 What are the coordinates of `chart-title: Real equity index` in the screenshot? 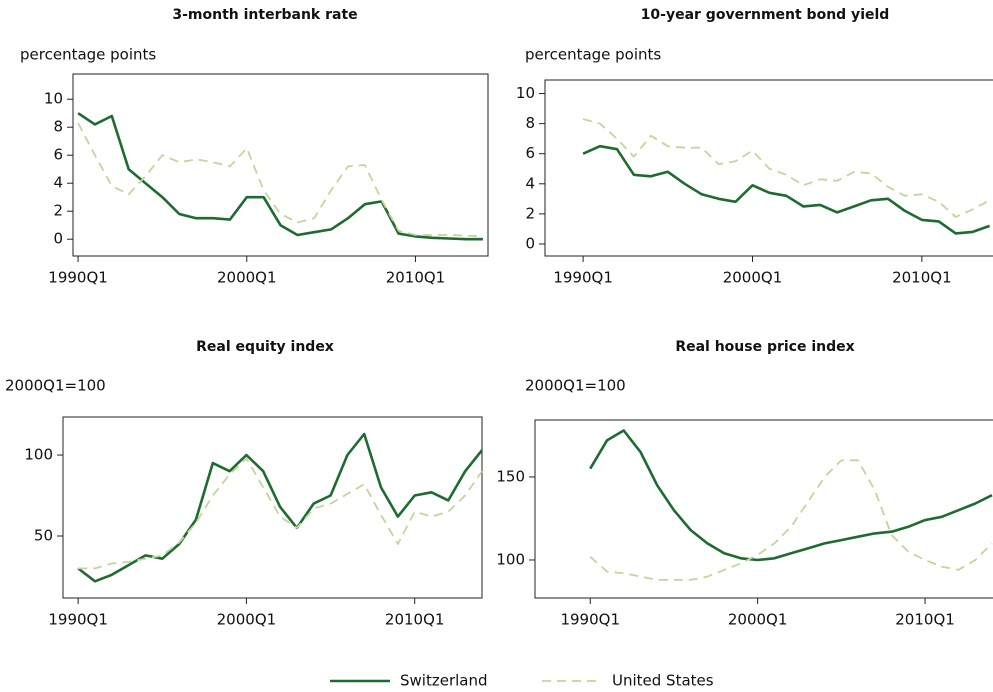 It's located at (265, 347).